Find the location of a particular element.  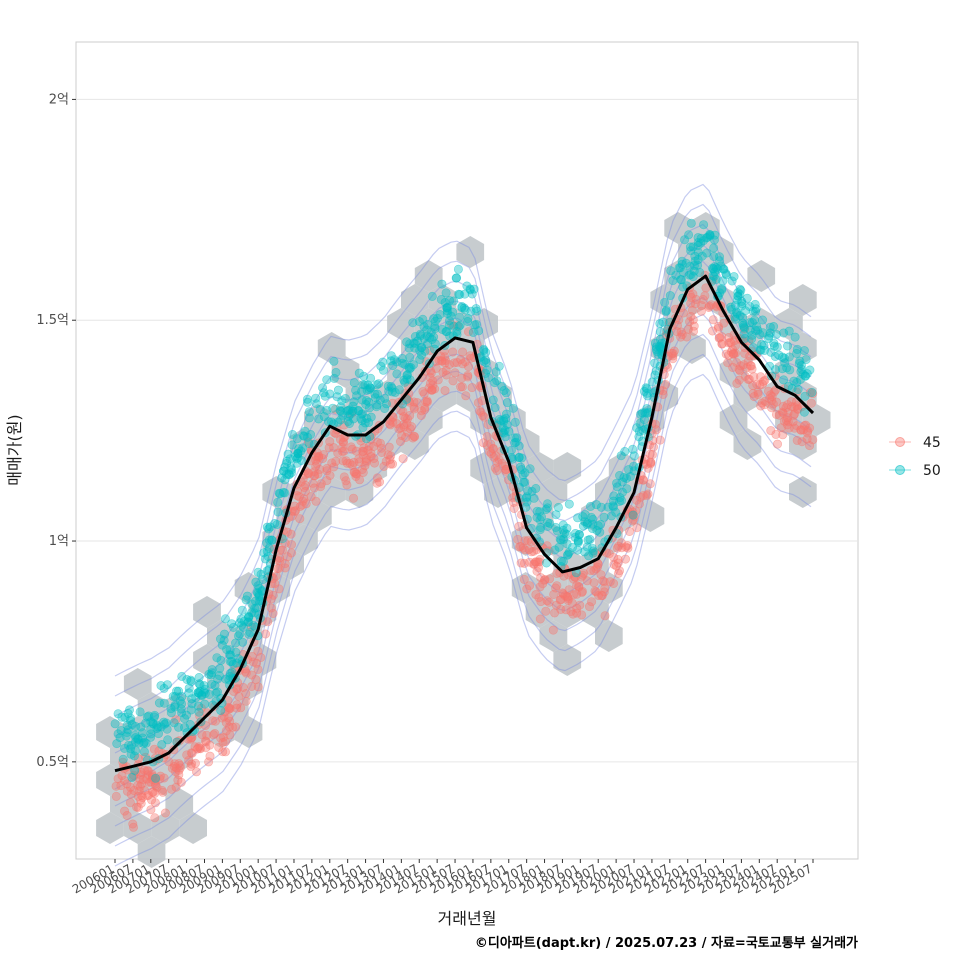

y-tick-label: 2억 is located at coordinates (59, 99).